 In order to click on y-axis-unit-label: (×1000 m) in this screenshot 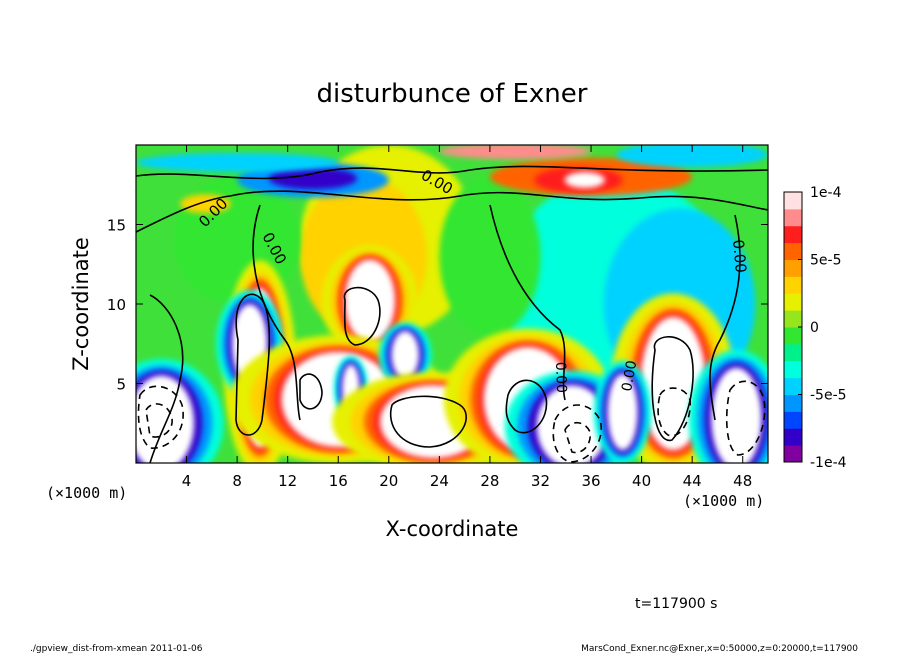, I will do `click(86, 493)`.